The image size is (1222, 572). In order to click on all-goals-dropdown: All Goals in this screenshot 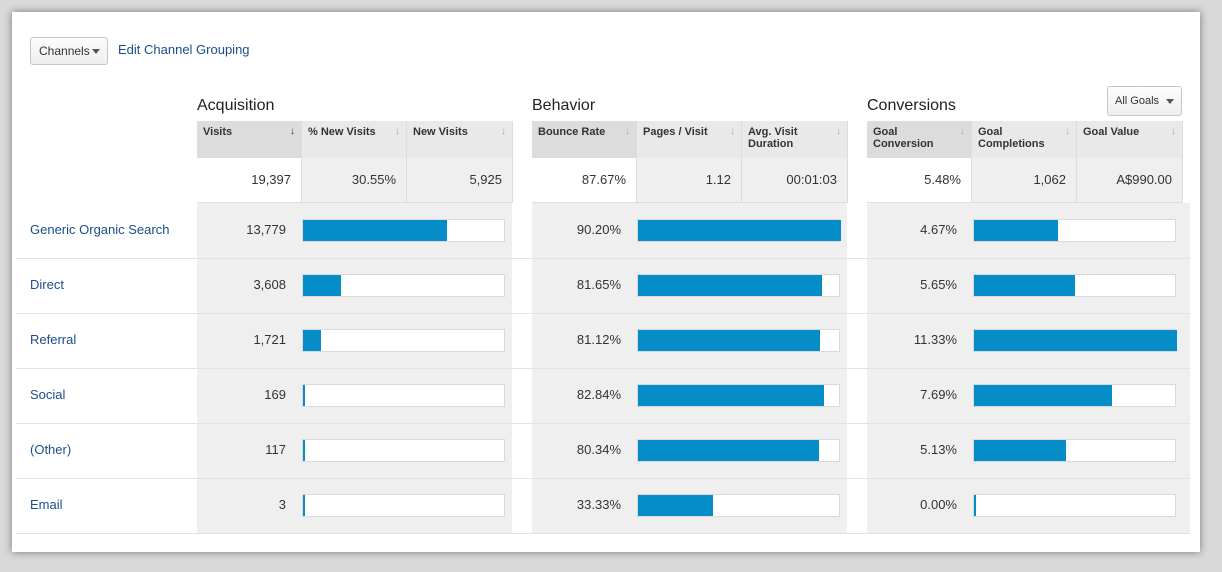, I will do `click(1144, 101)`.